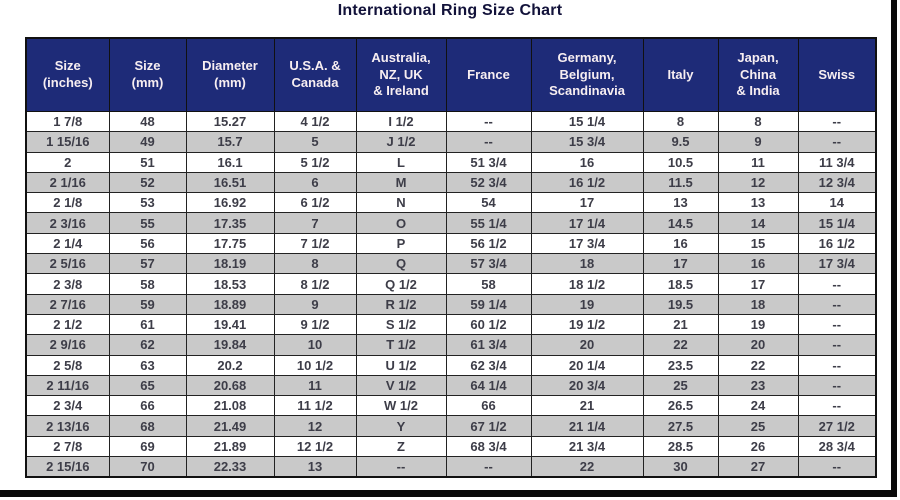  I want to click on table-cell: S 1/2, so click(401, 324).